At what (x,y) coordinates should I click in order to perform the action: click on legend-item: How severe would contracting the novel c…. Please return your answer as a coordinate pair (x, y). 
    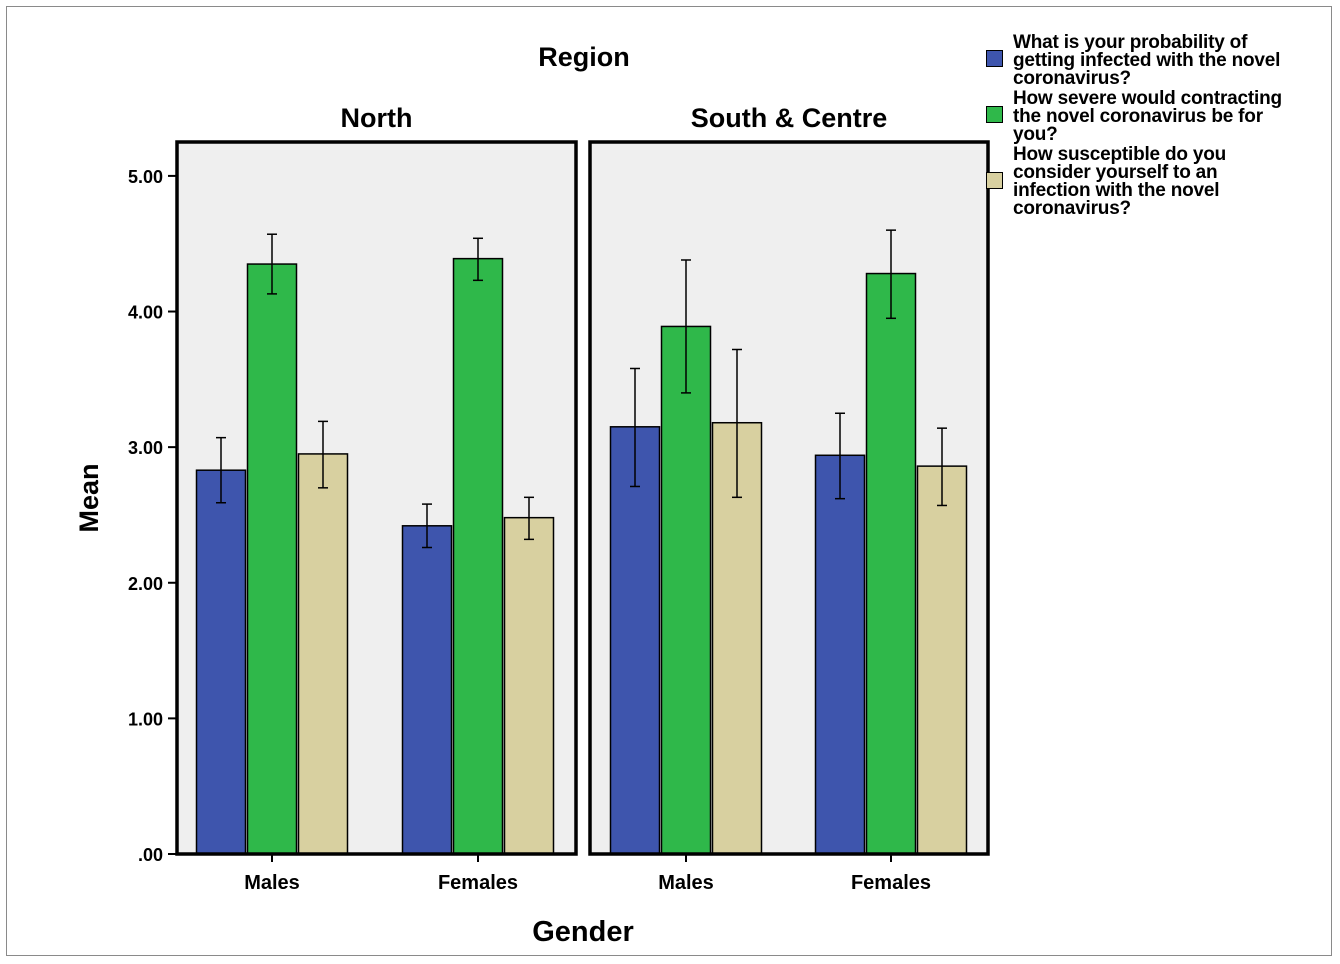
    Looking at the image, I should click on (1136, 116).